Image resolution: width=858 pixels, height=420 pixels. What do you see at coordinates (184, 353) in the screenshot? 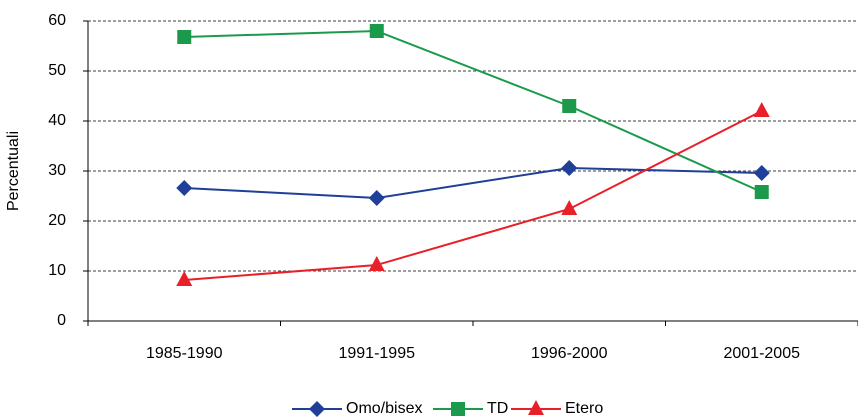
I see `x-tick-label: 1985-1990` at bounding box center [184, 353].